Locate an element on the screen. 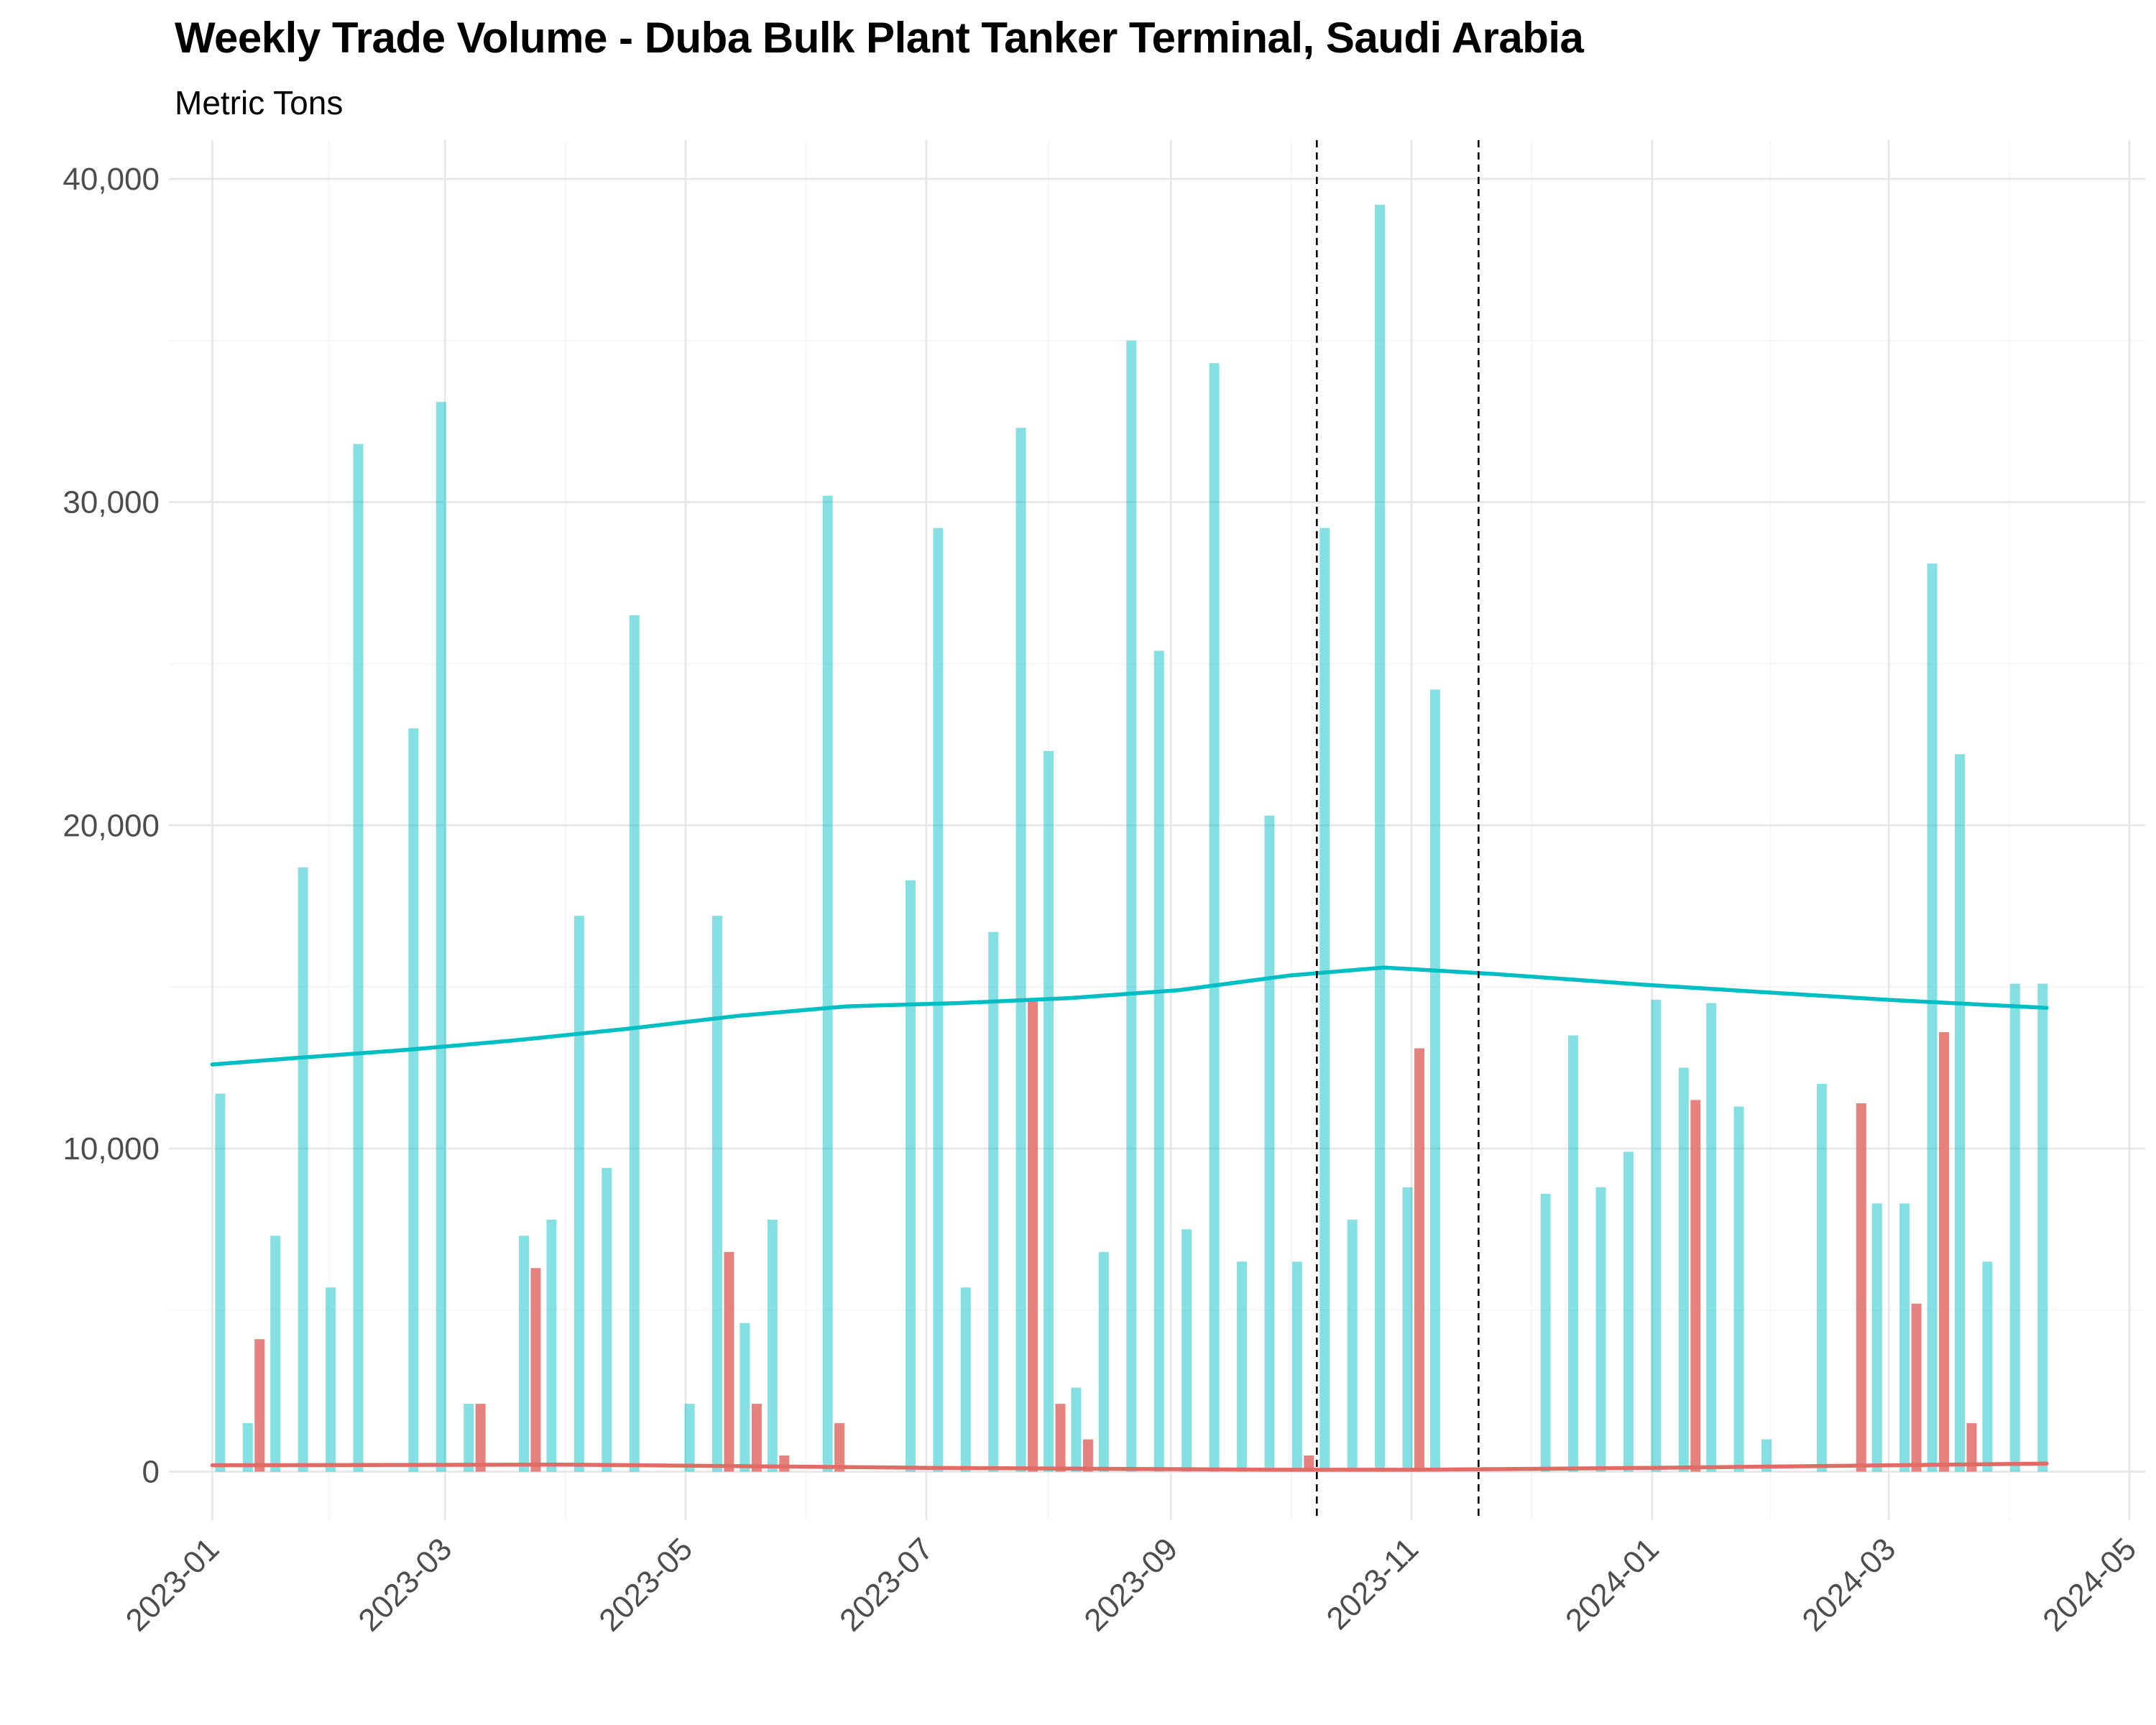 The image size is (2156, 1725). y-tick-label: 30,000 is located at coordinates (111, 502).